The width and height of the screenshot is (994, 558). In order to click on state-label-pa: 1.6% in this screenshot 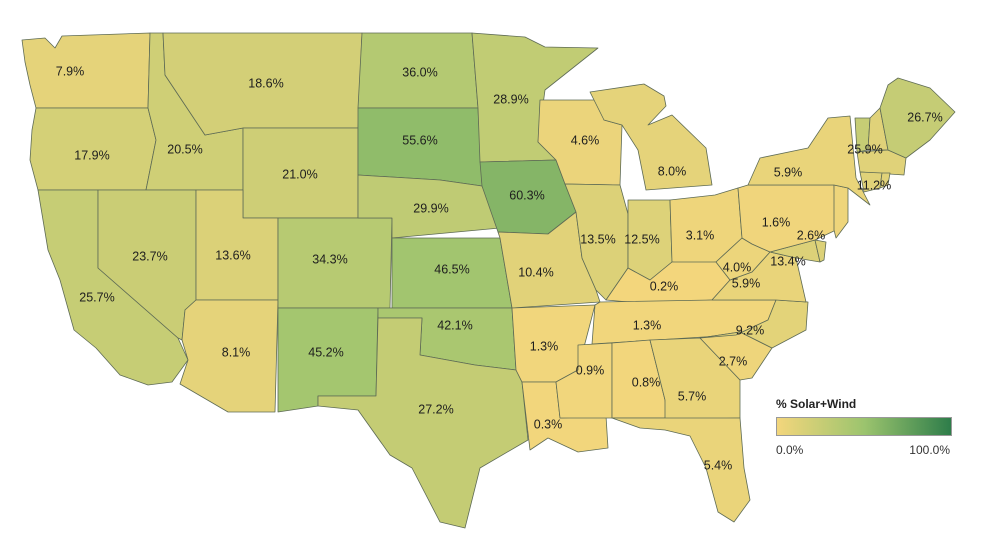, I will do `click(776, 222)`.